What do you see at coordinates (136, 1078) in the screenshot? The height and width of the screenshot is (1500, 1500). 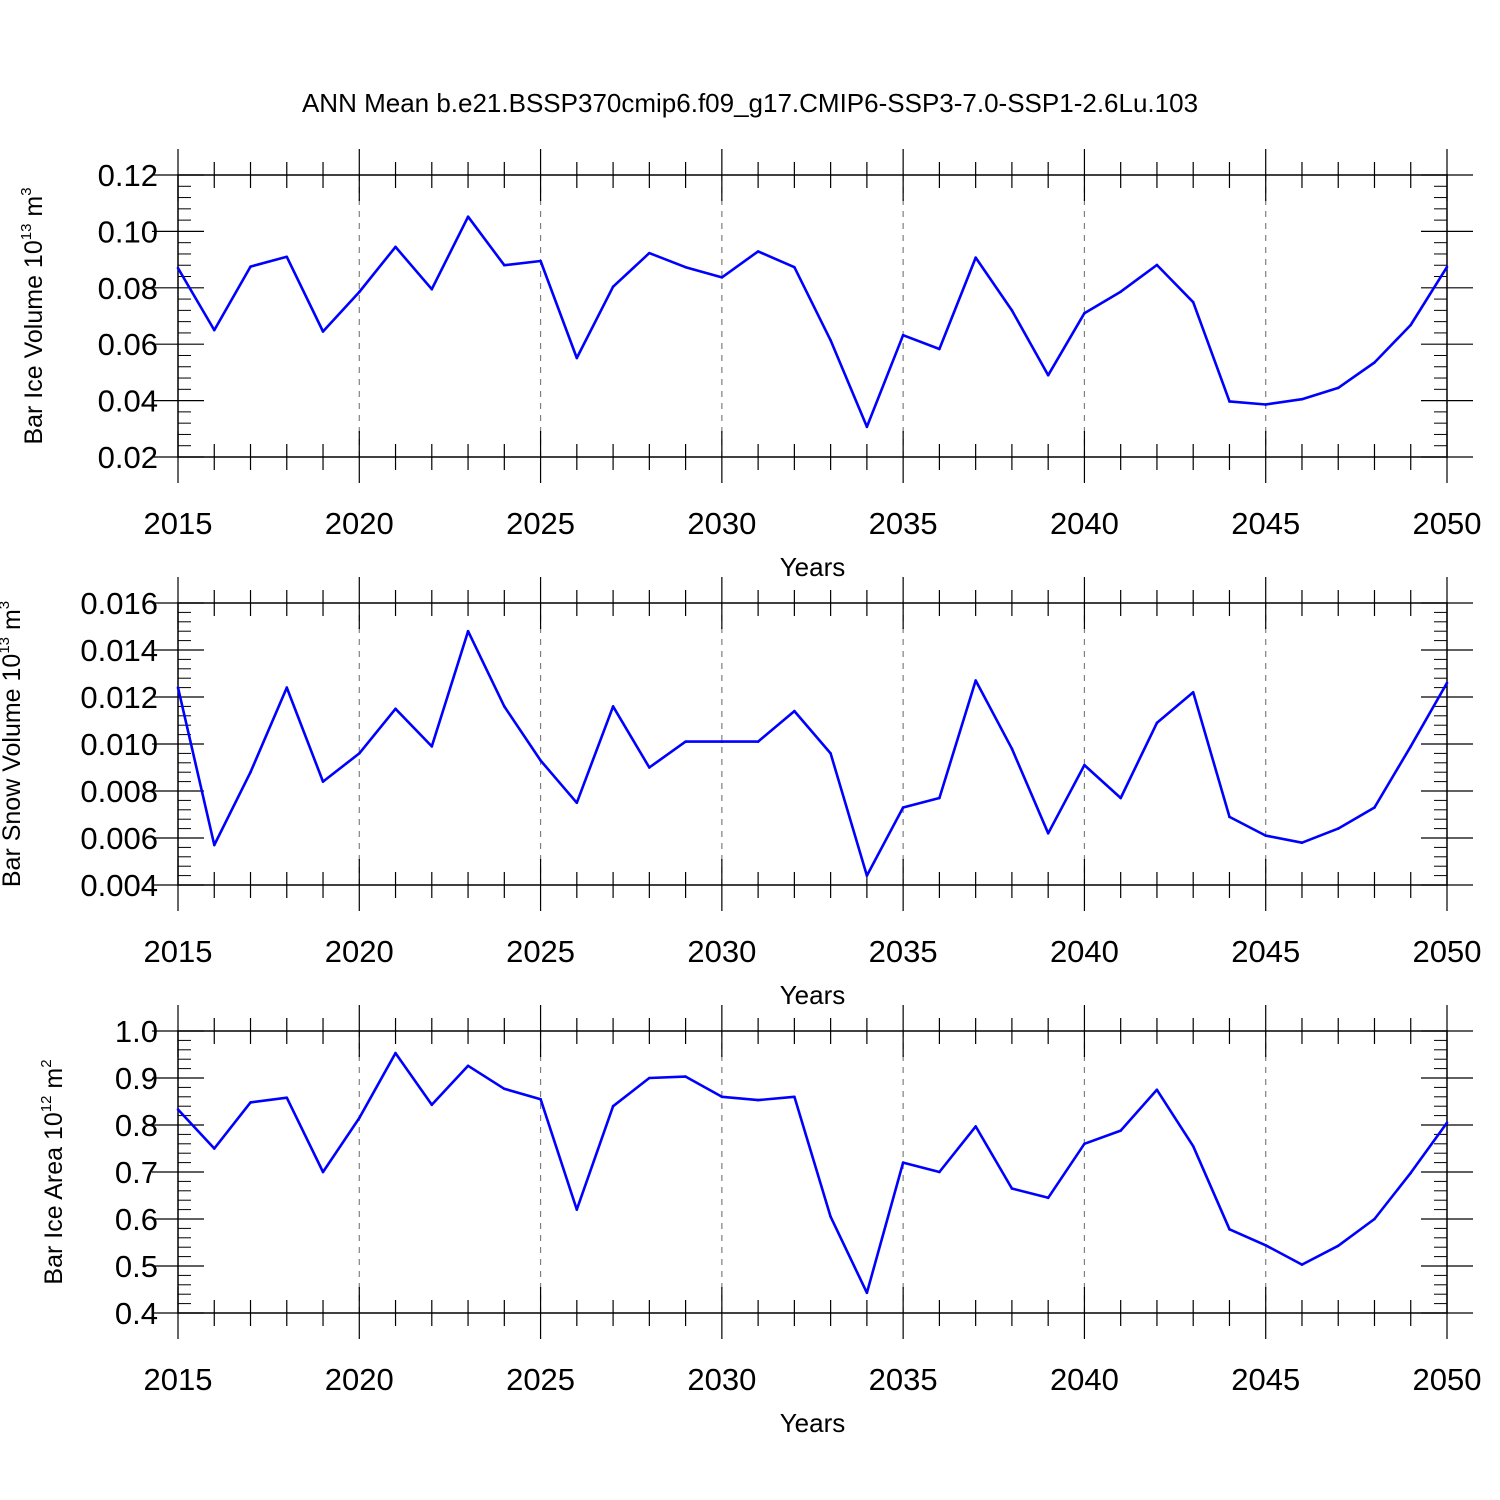 I see `y-tick-label: 0.9` at bounding box center [136, 1078].